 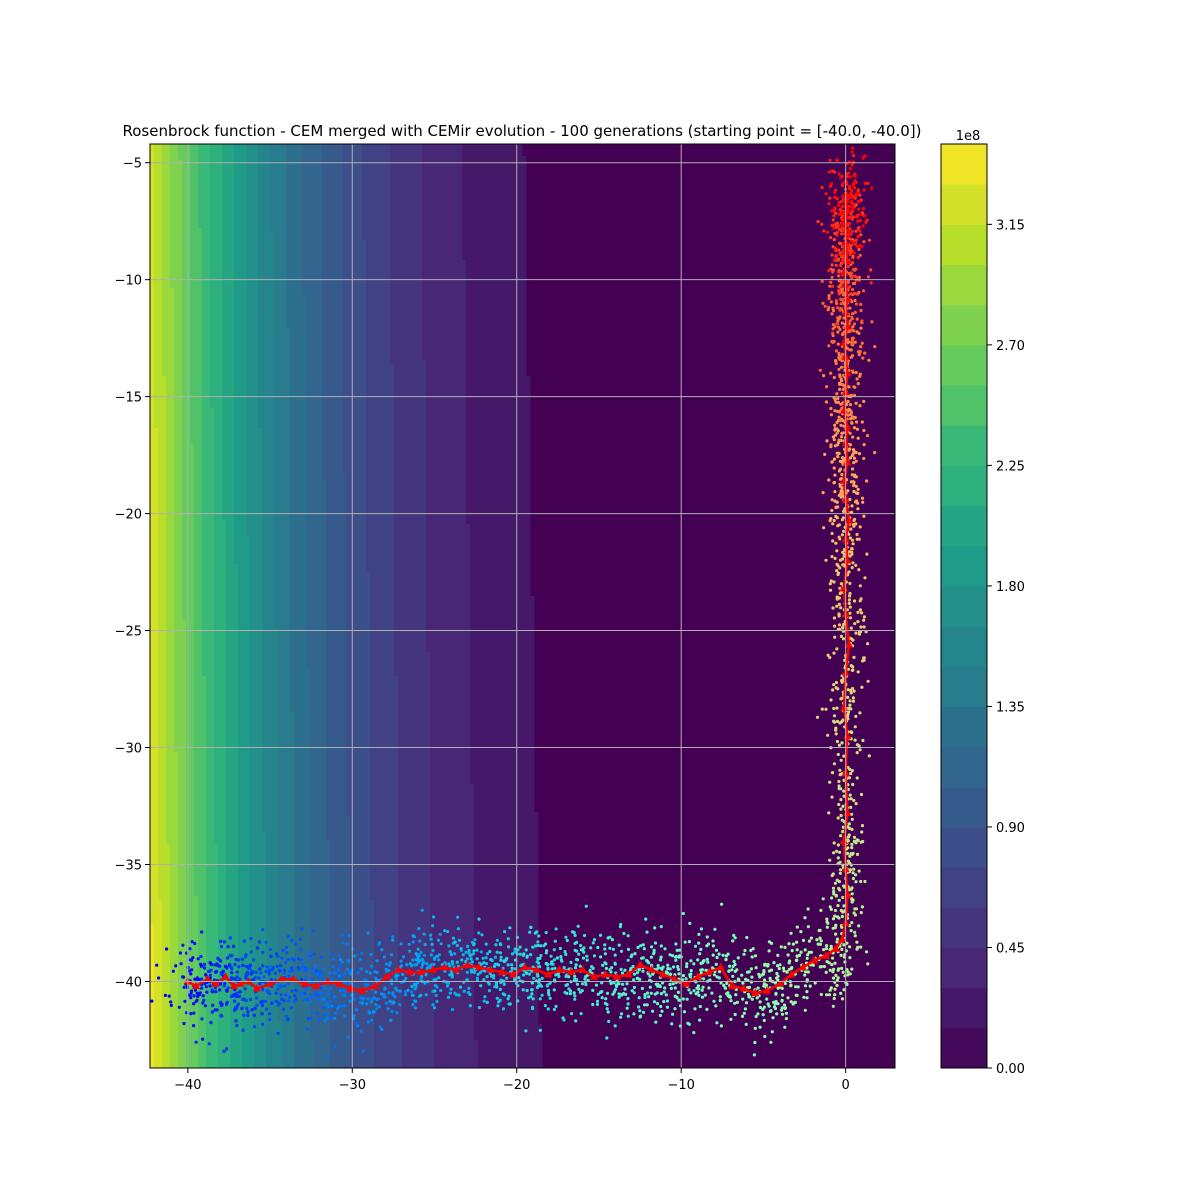 What do you see at coordinates (964, 244) in the screenshot?
I see `colorbar-band` at bounding box center [964, 244].